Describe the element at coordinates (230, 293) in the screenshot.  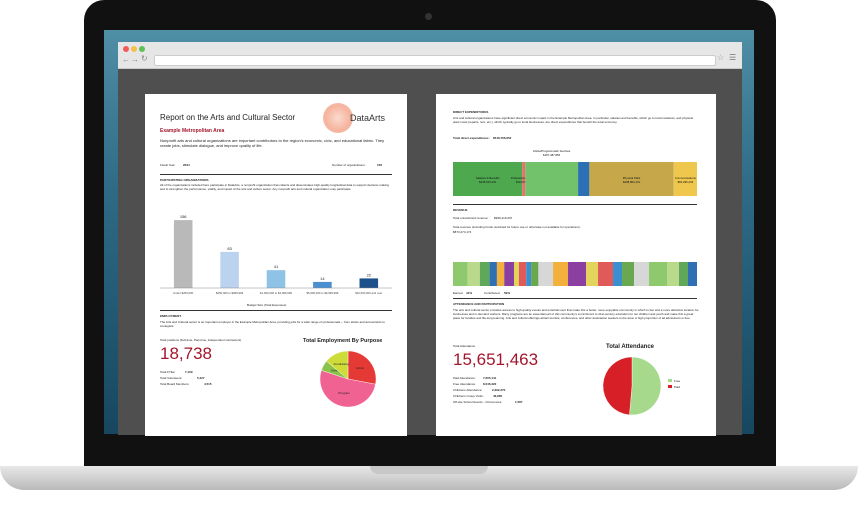
I see `tick-label: $250,000 to $999,999` at that location.